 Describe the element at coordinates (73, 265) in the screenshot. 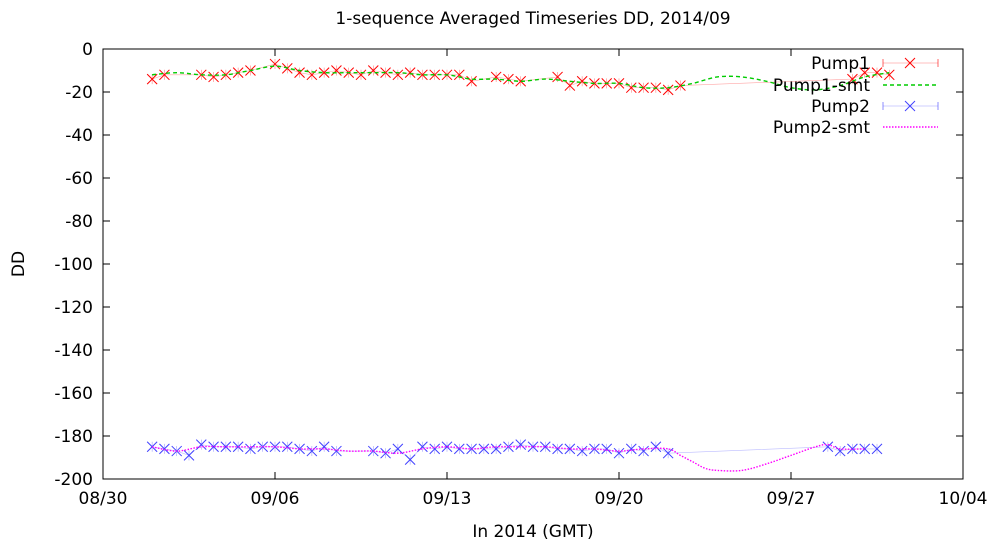

I see `y-tick-label: -100` at that location.